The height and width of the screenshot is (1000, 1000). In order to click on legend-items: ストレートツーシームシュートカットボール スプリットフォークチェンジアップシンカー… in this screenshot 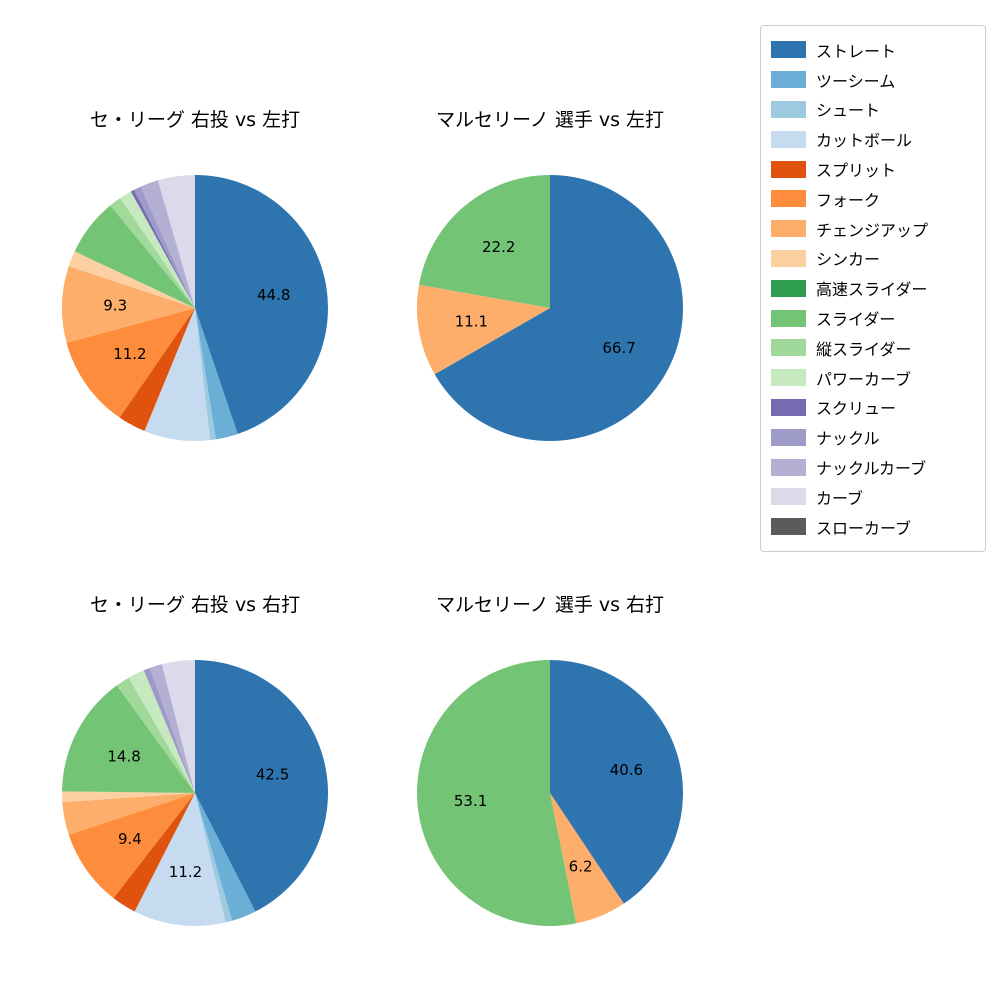, I will do `click(873, 288)`.